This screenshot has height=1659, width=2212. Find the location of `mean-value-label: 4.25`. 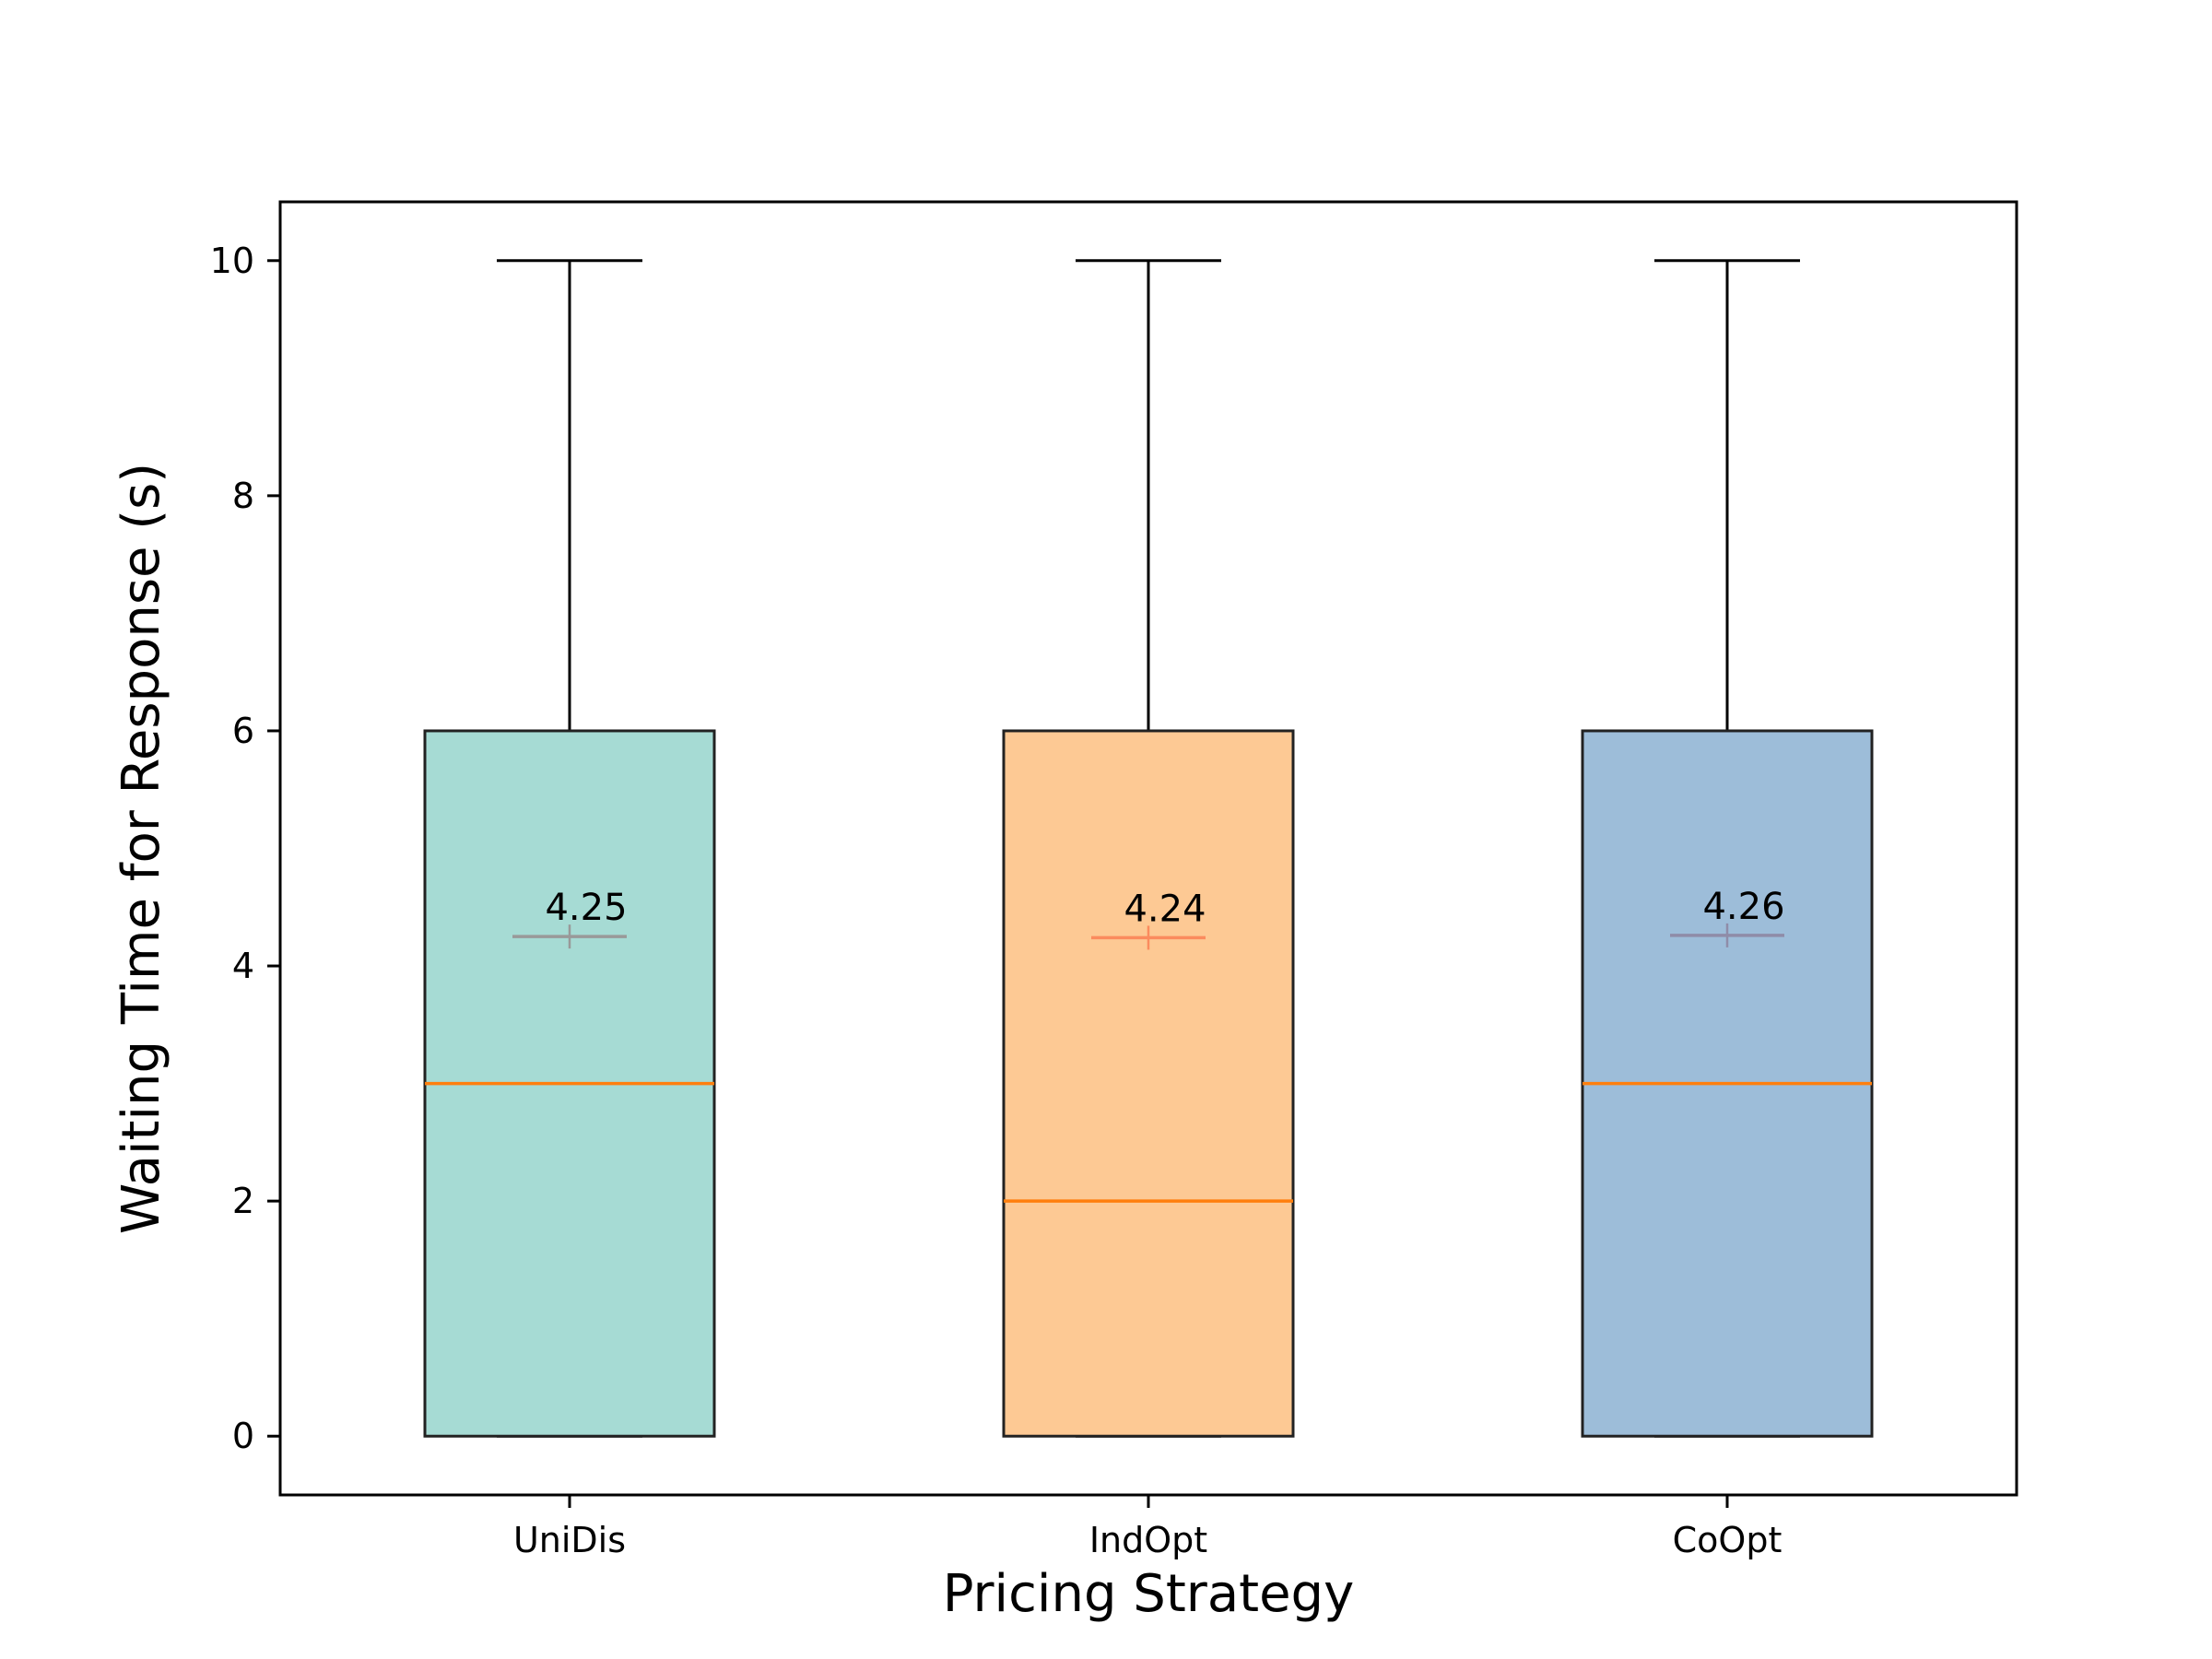

mean-value-label: 4.25 is located at coordinates (586, 908).